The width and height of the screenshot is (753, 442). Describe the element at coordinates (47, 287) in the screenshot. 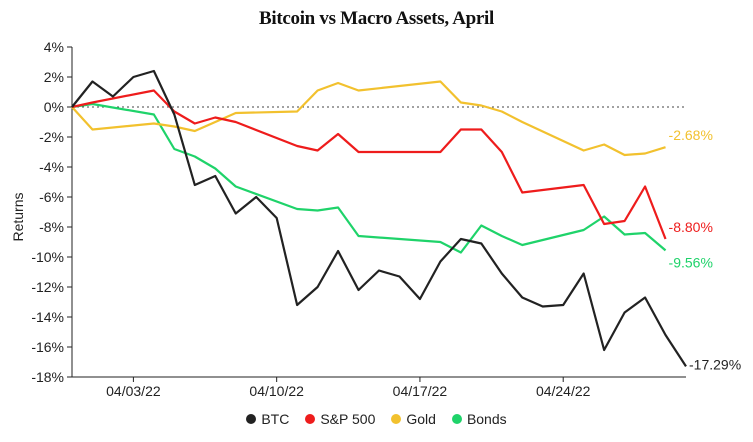

I see `y-tick-label: -12%` at that location.